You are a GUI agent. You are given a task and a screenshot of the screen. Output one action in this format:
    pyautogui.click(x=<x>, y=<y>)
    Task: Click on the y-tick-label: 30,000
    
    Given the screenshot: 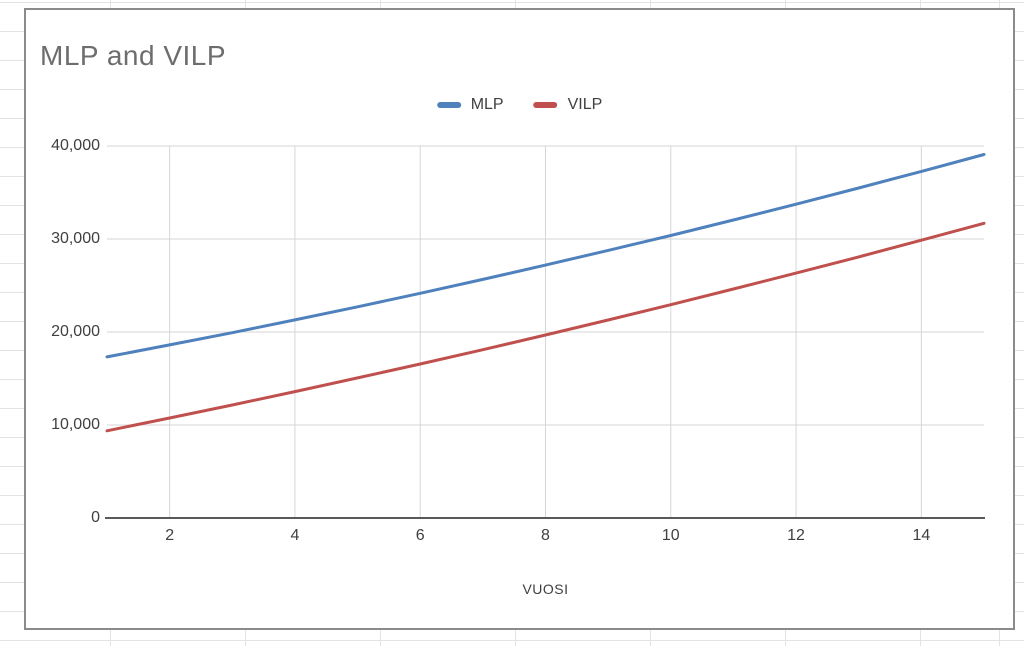 What is the action you would take?
    pyautogui.click(x=75, y=238)
    